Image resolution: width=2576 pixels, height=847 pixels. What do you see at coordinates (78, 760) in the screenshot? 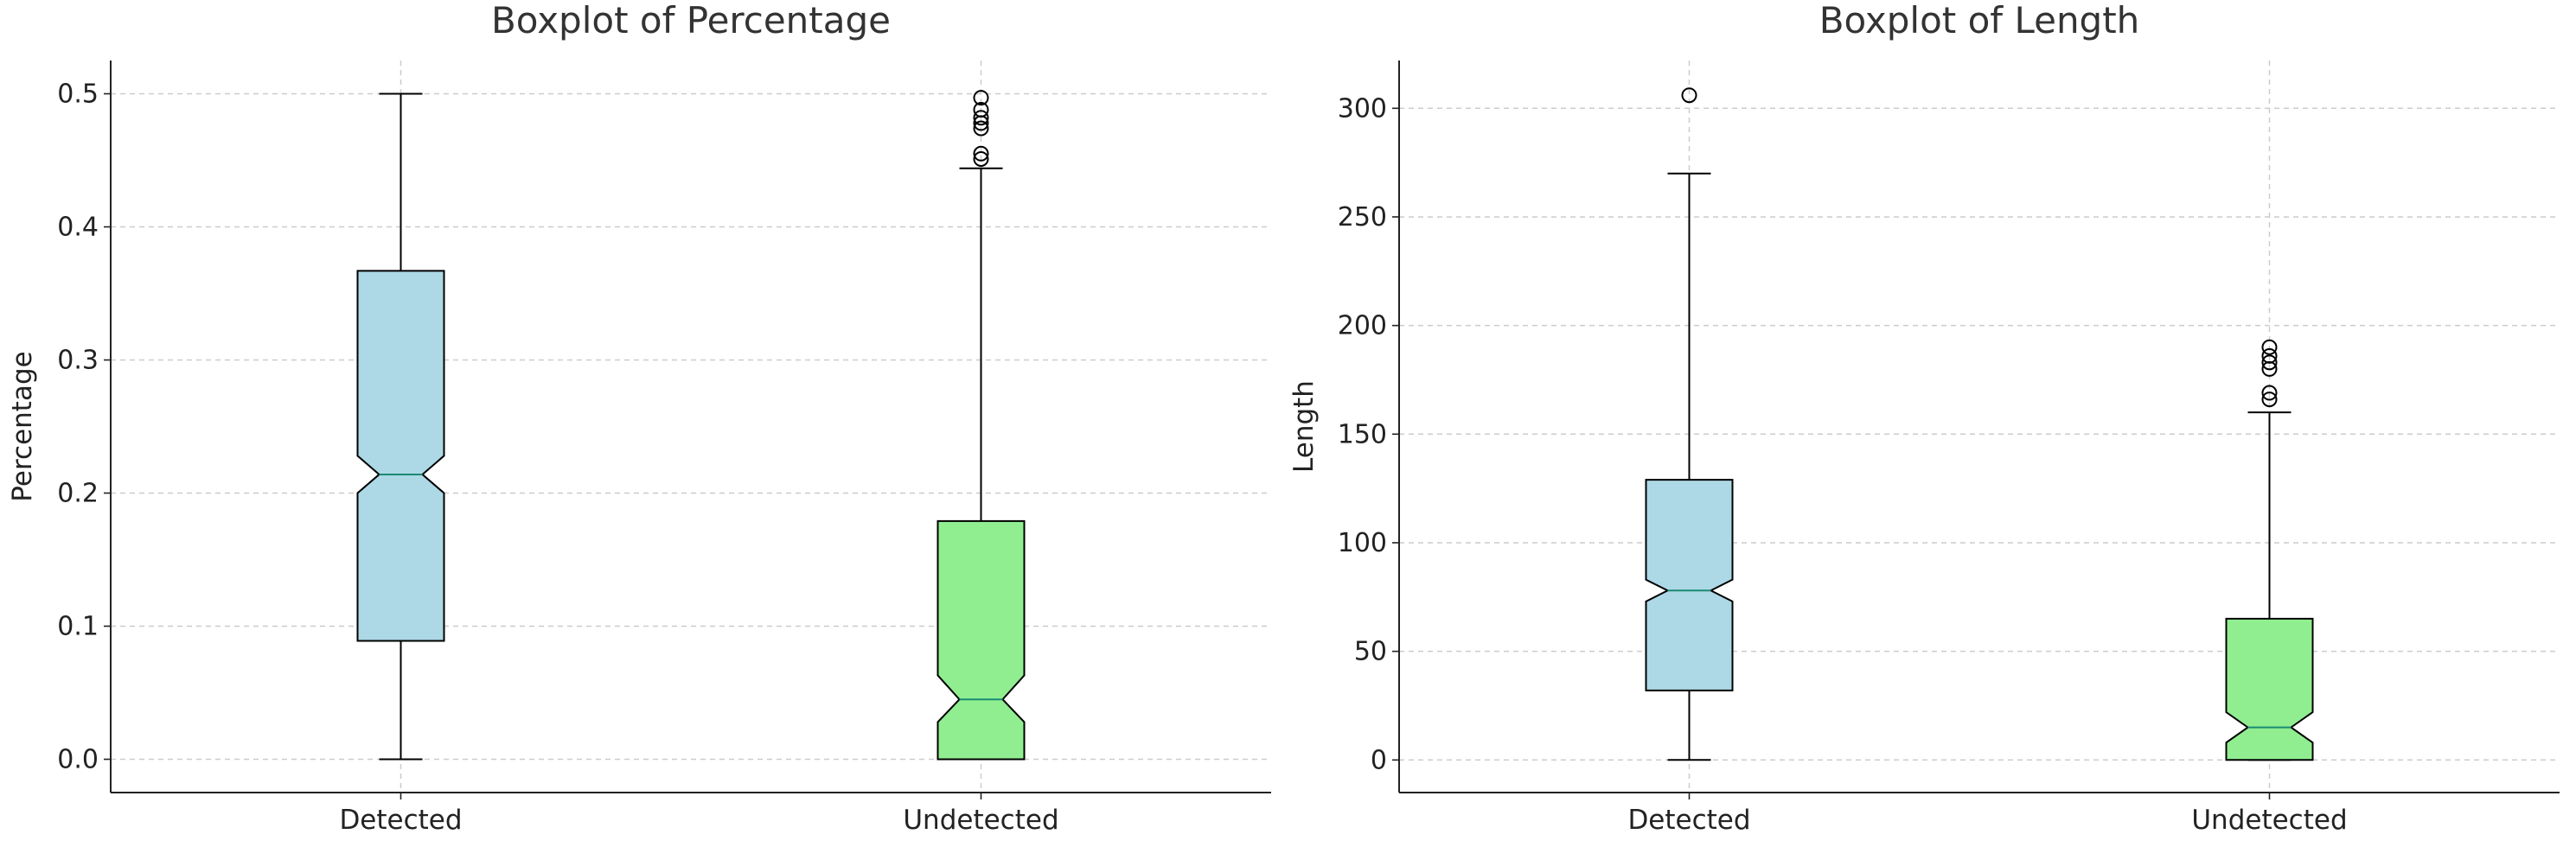
I see `y-tick-label: 0.0` at bounding box center [78, 760].